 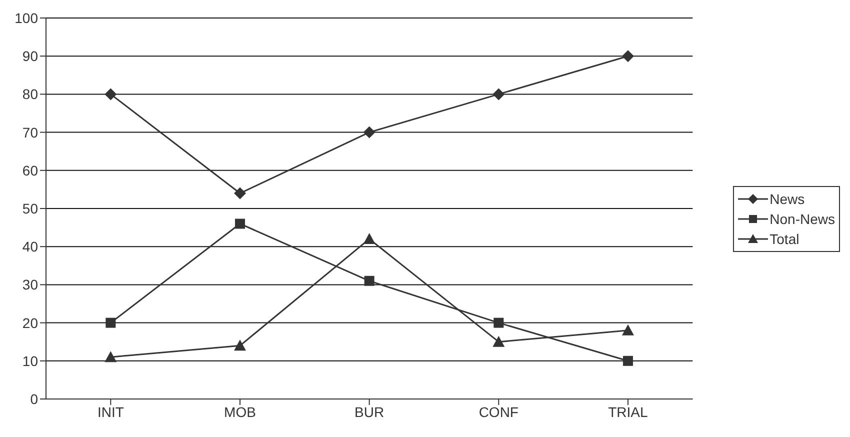 What do you see at coordinates (30, 132) in the screenshot?
I see `y-tick-label: 70` at bounding box center [30, 132].